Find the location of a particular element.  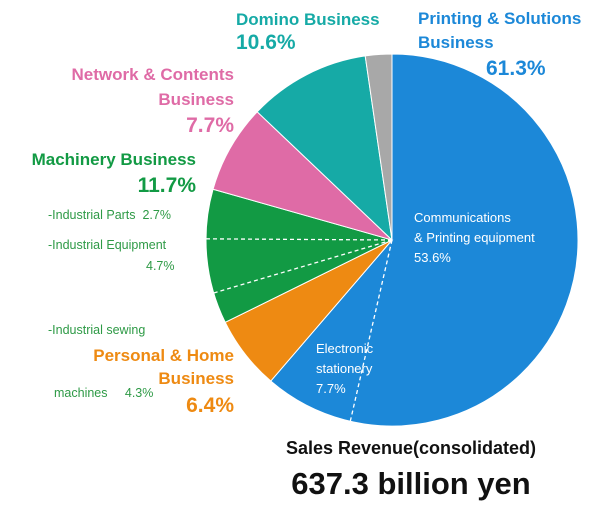

label-communications-line-2: & Printing equipment is located at coordinates (474, 237).